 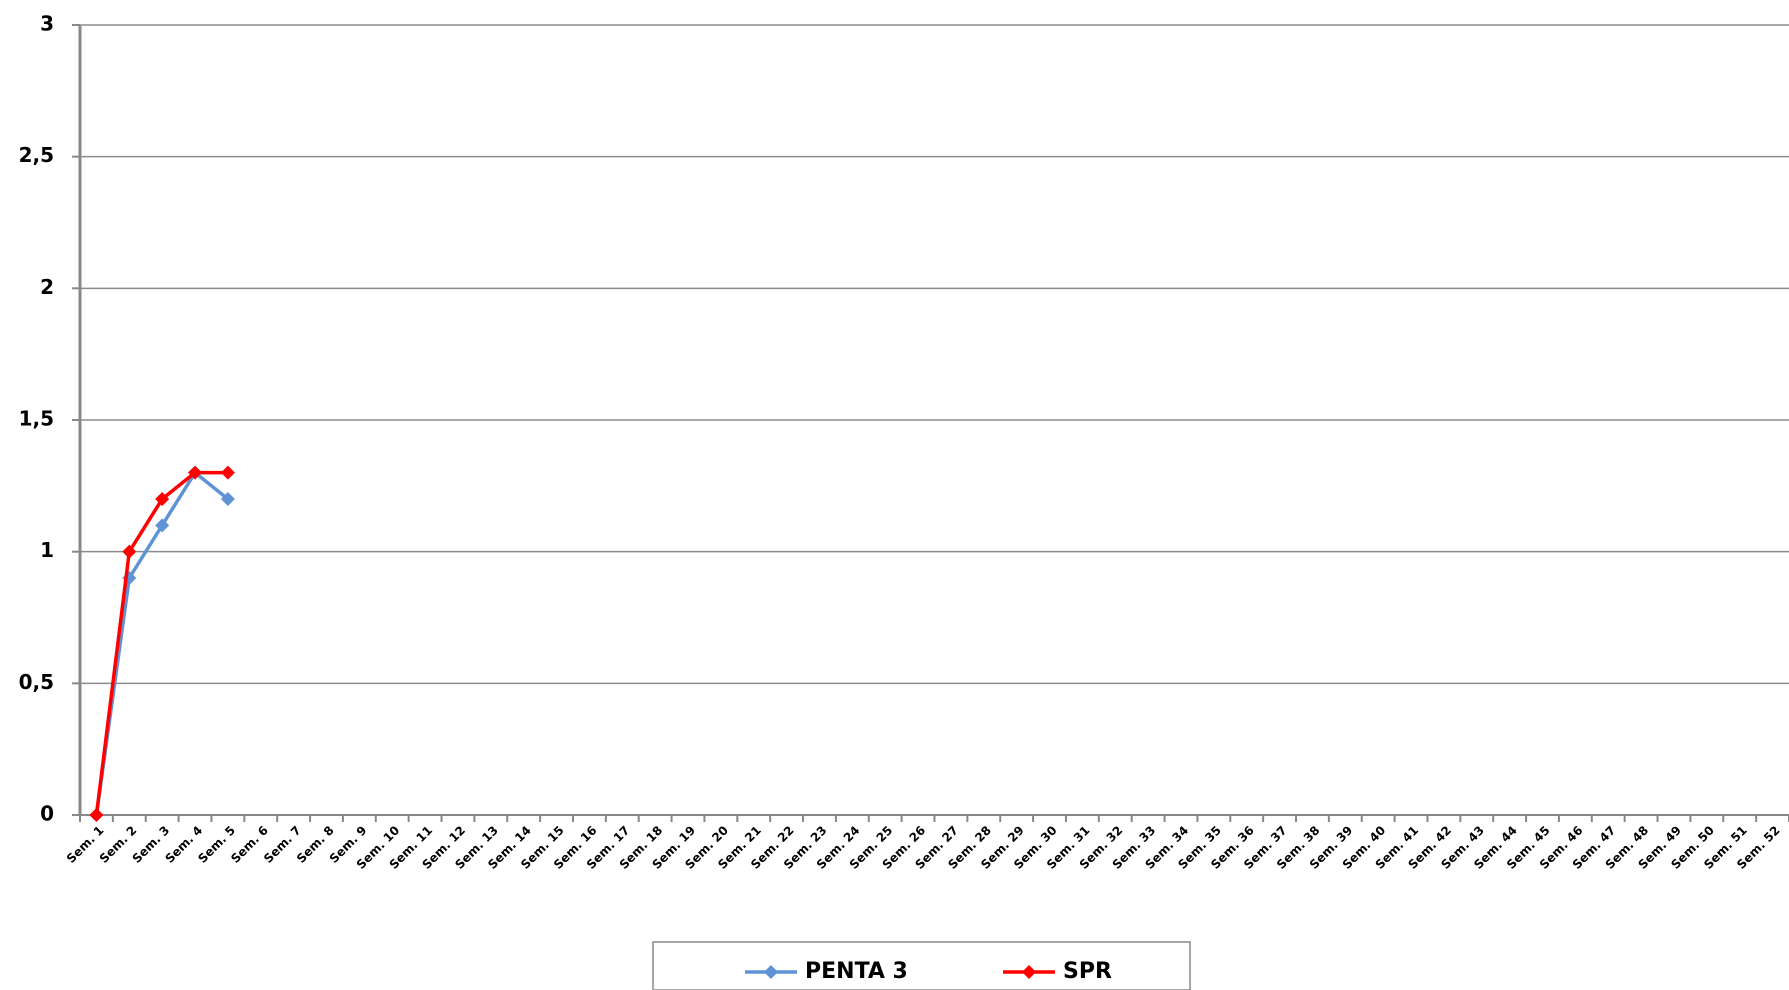 I want to click on legend-label: SPR, so click(x=1087, y=971).